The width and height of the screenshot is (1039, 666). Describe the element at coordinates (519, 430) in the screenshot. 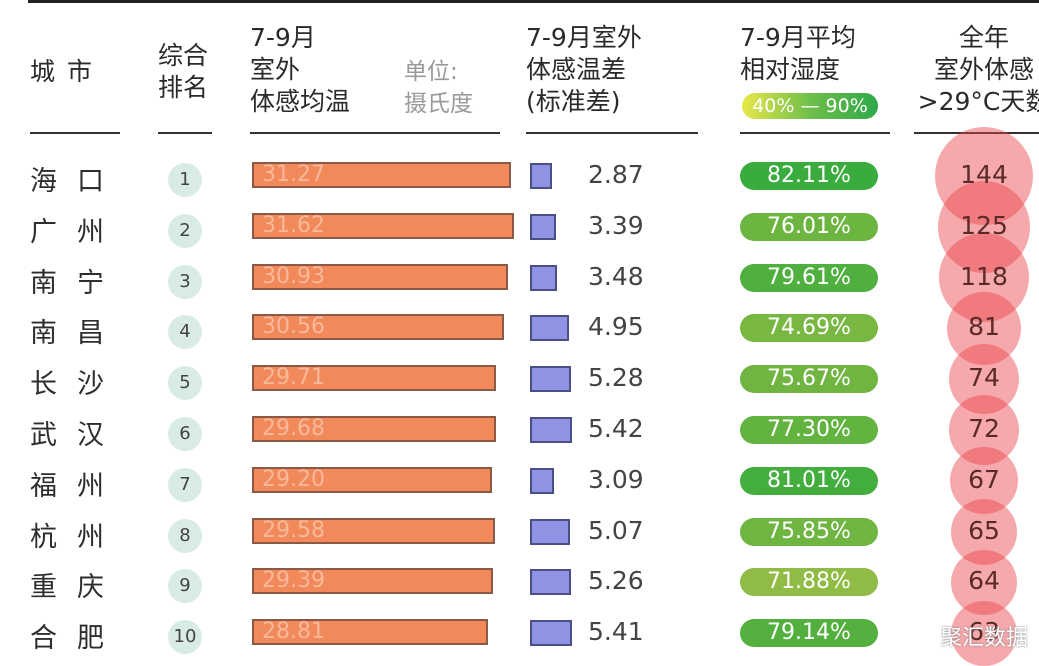

I see `table-row: 武汉 6 29.68 5.42 77.30% 72` at that location.